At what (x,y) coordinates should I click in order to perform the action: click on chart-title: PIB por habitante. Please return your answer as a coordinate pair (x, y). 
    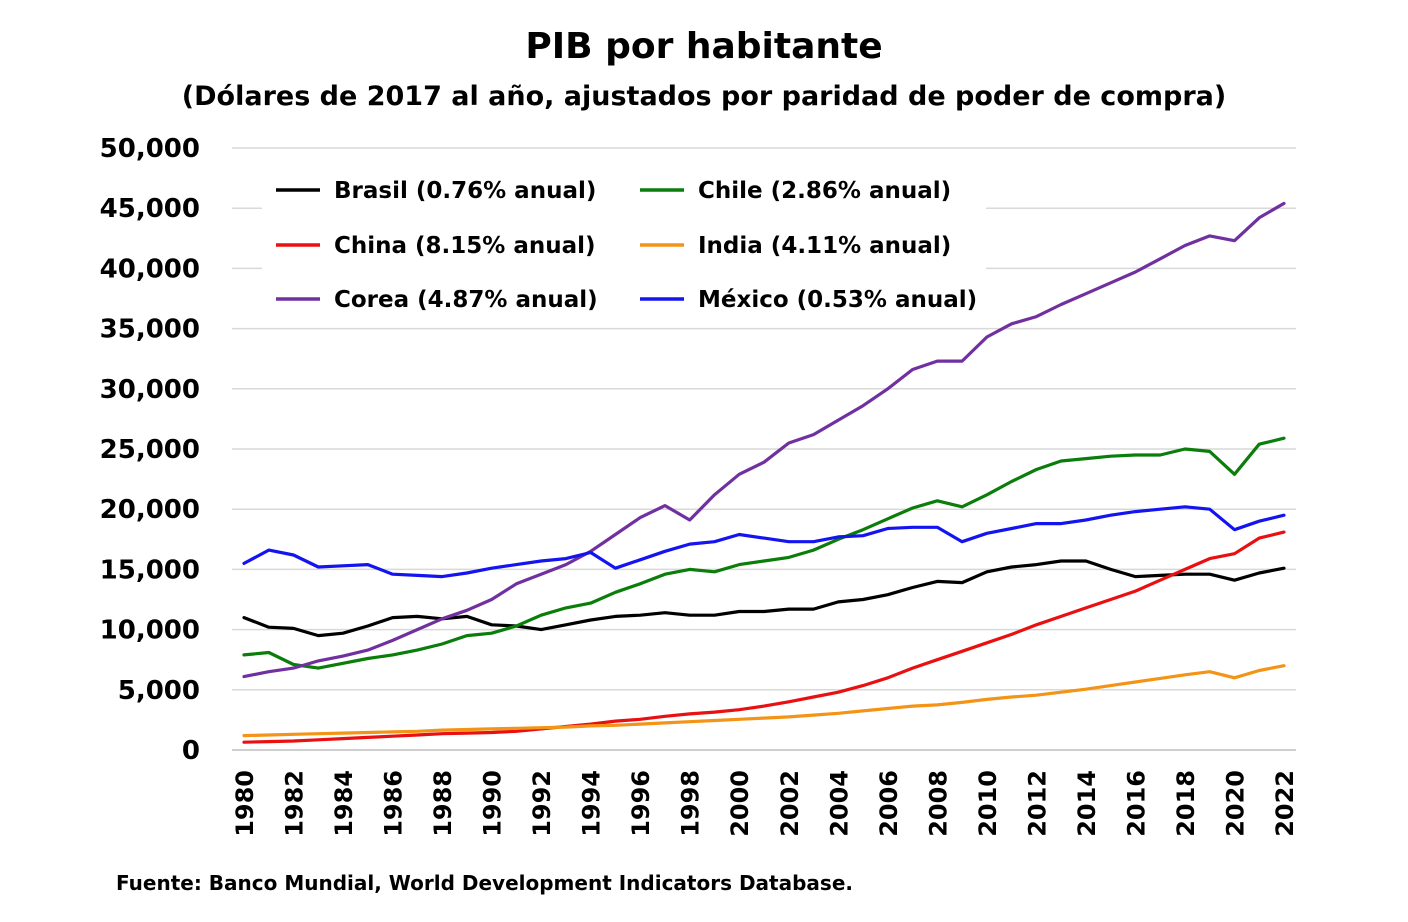
    Looking at the image, I should click on (703, 46).